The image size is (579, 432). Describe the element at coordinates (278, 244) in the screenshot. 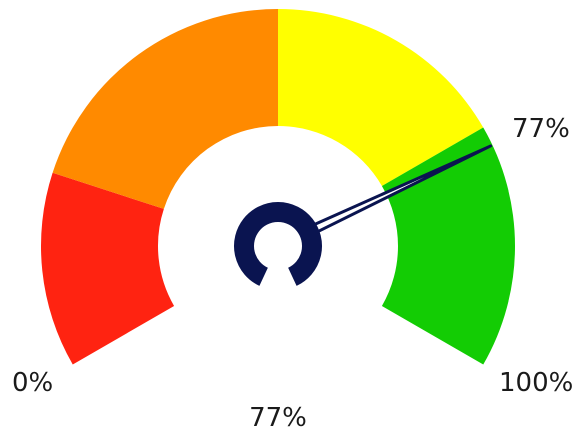

I see `gauge-hub` at that location.